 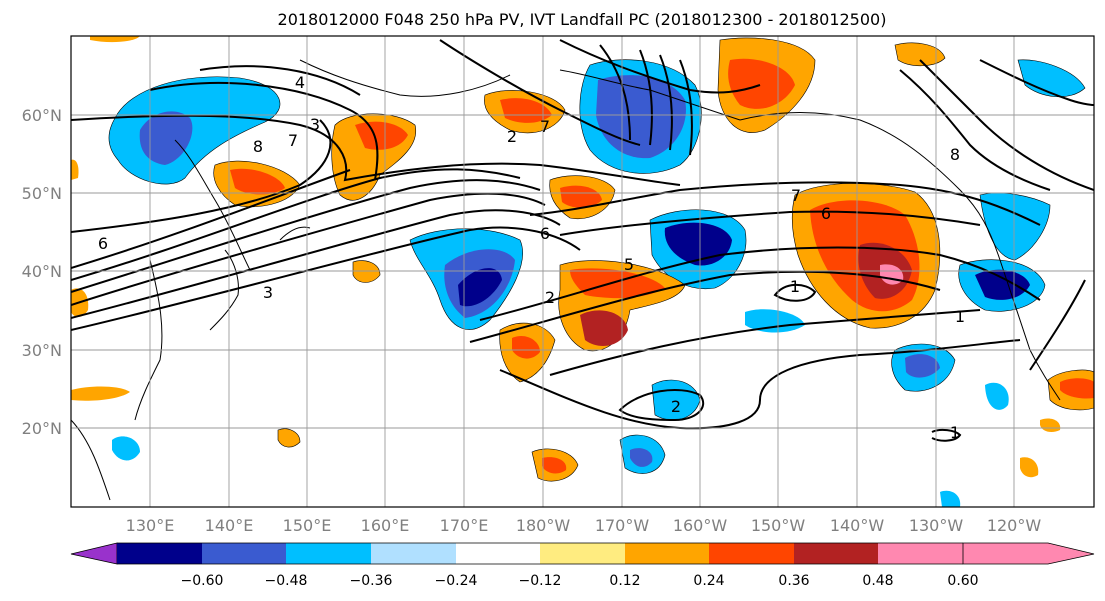 What do you see at coordinates (300, 82) in the screenshot?
I see `contour-label: 4` at bounding box center [300, 82].